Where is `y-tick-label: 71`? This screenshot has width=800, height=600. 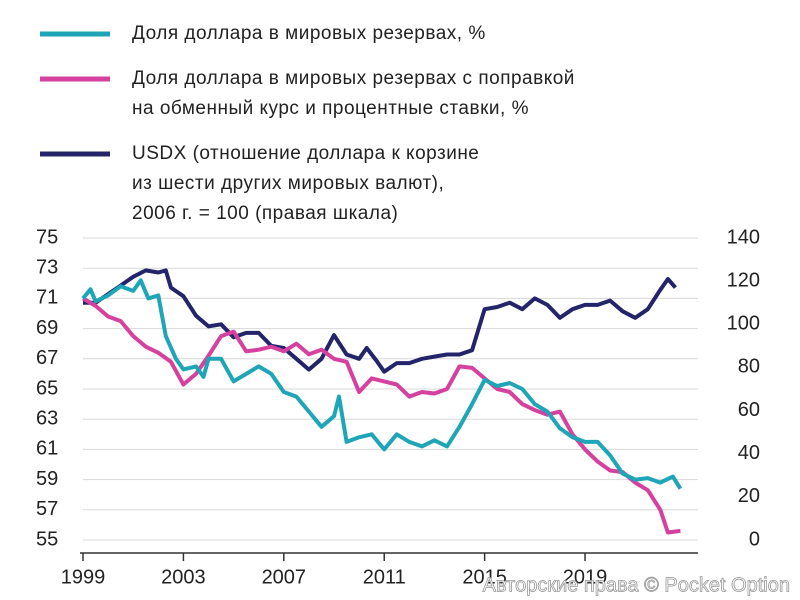 y-tick-label: 71 is located at coordinates (47, 298).